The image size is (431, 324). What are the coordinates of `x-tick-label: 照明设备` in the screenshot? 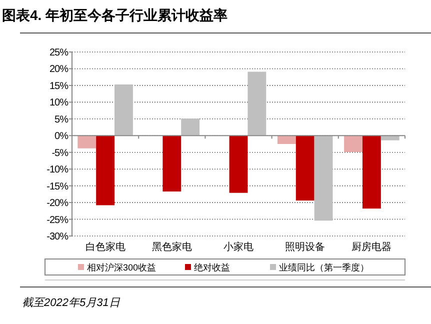 It's located at (305, 247).